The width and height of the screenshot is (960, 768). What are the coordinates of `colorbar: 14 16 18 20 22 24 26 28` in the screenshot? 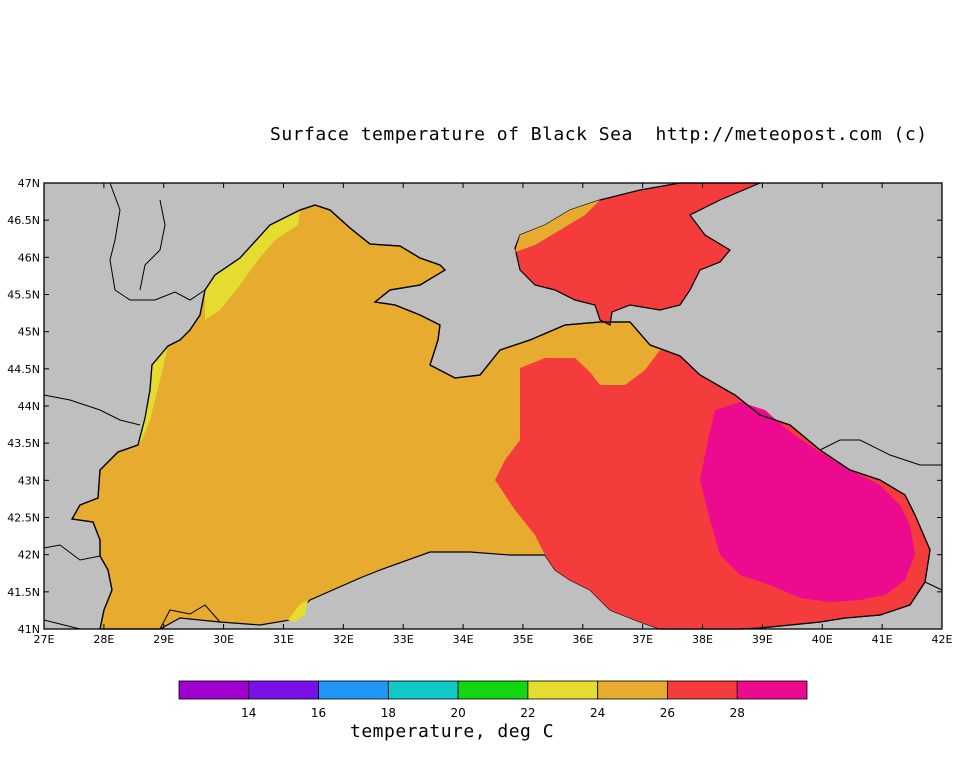 It's located at (493, 700).